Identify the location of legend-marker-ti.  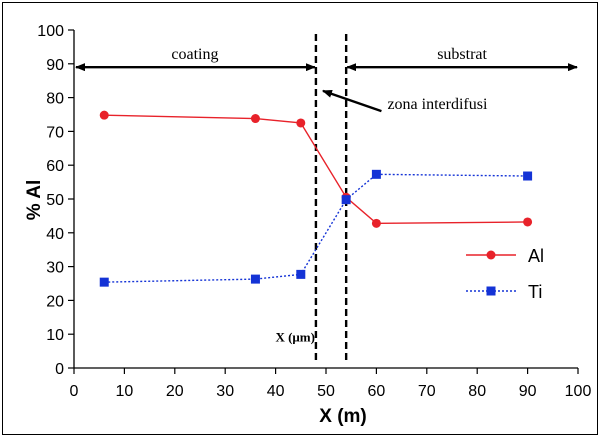
(491, 291).